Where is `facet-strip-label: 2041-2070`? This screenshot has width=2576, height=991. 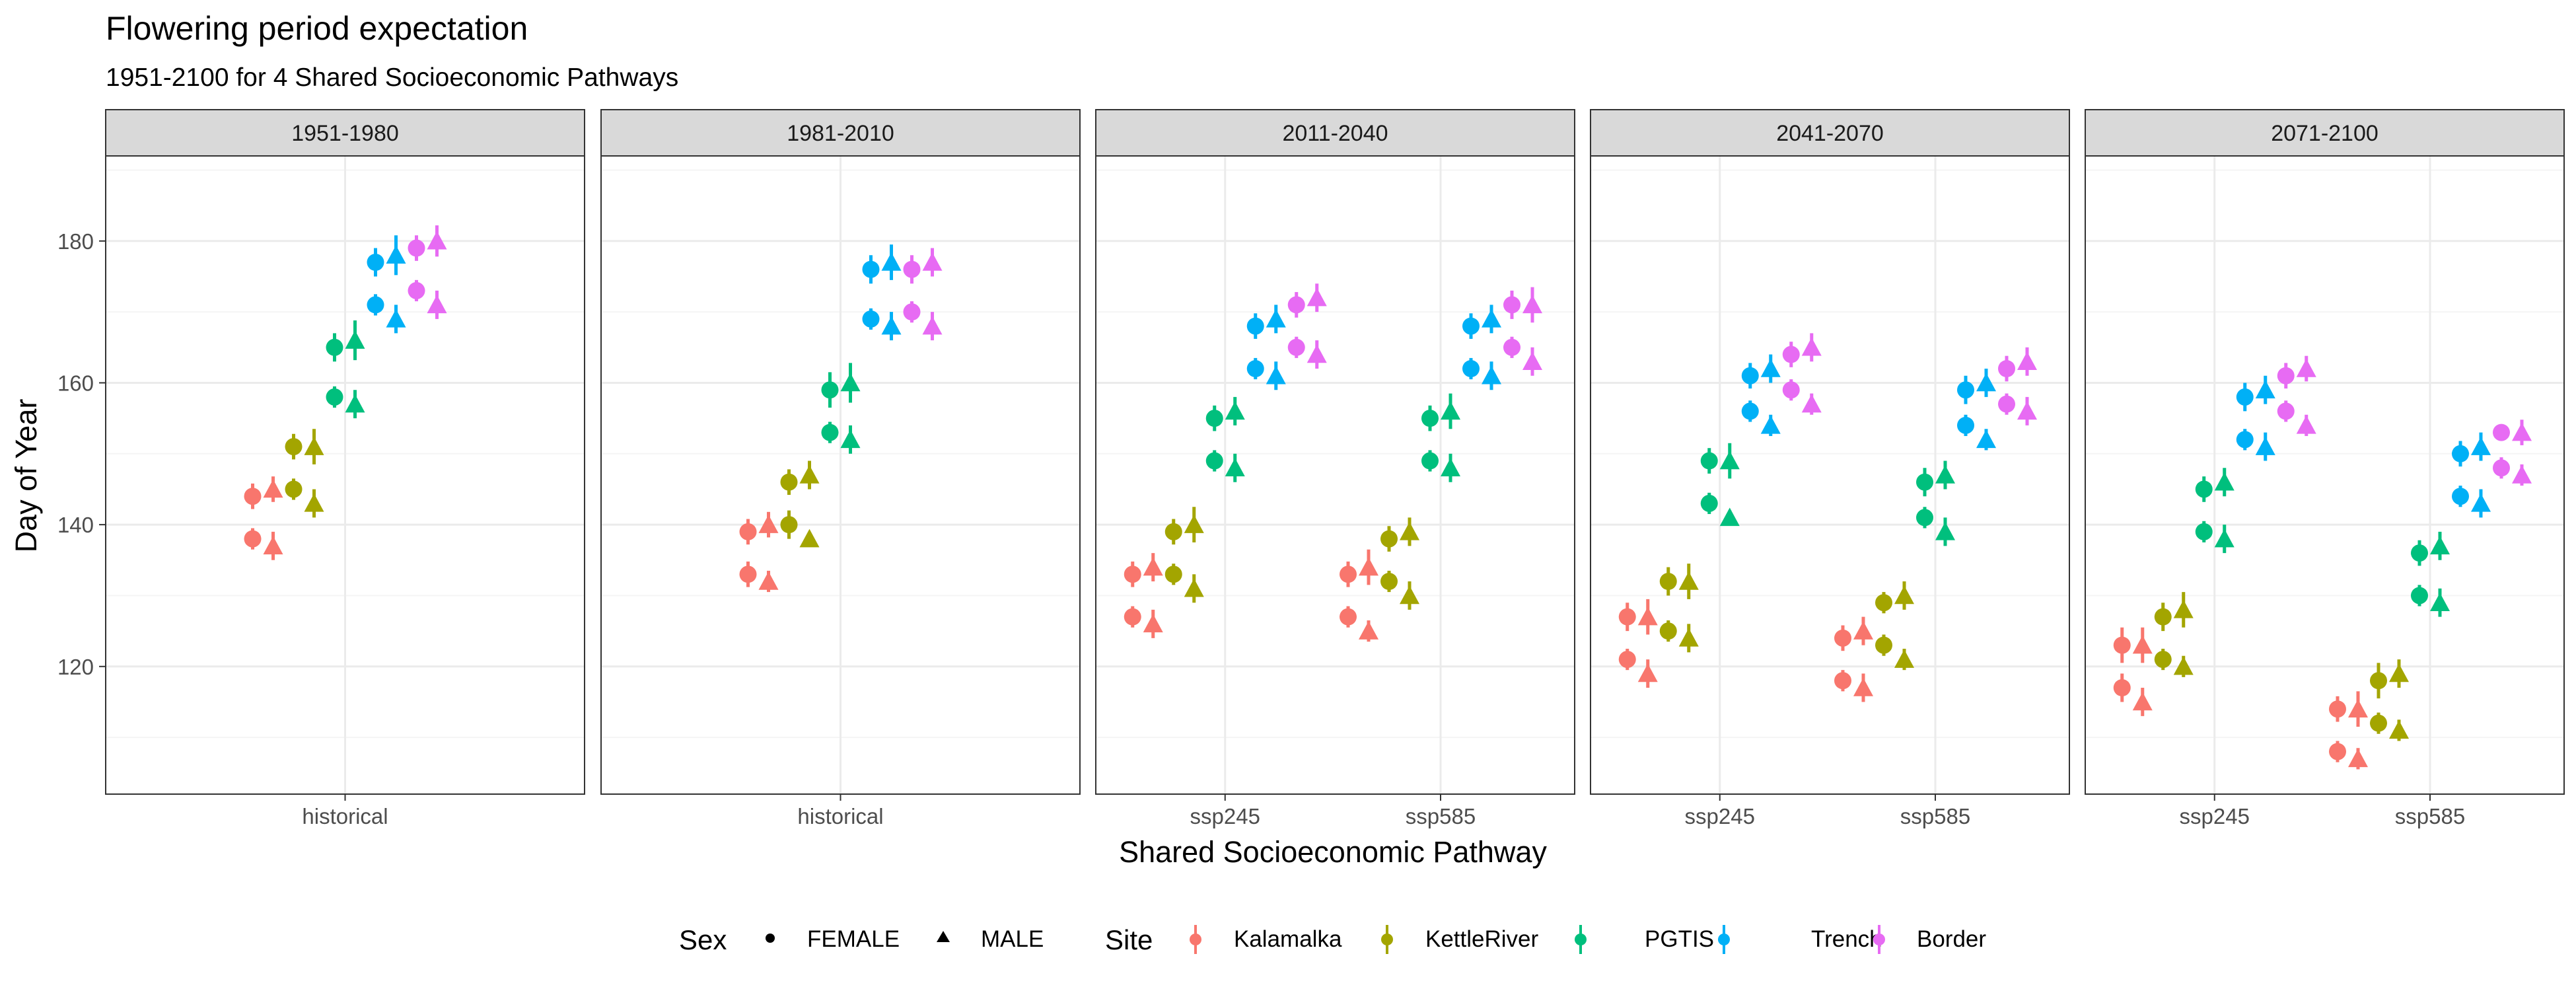
facet-strip-label: 2041-2070 is located at coordinates (1830, 133).